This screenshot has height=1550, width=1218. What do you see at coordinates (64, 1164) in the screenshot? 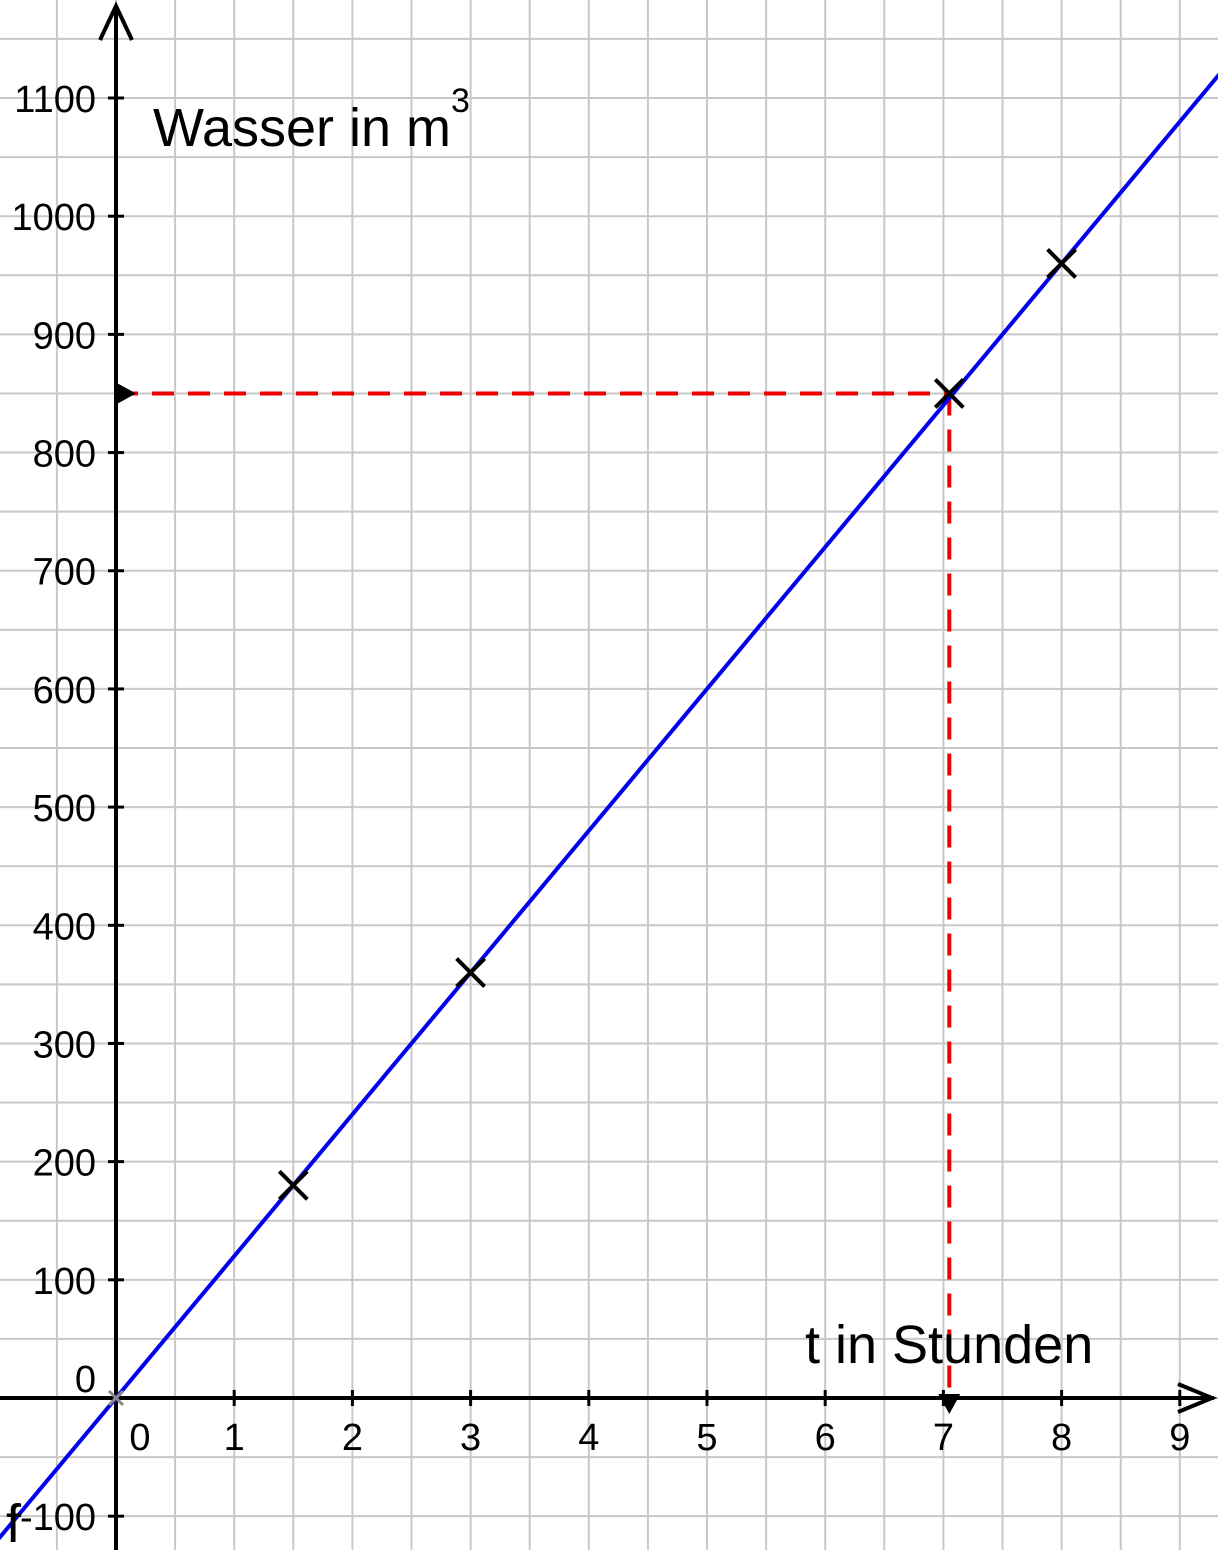
I see `y-tick-label: 200` at bounding box center [64, 1164].